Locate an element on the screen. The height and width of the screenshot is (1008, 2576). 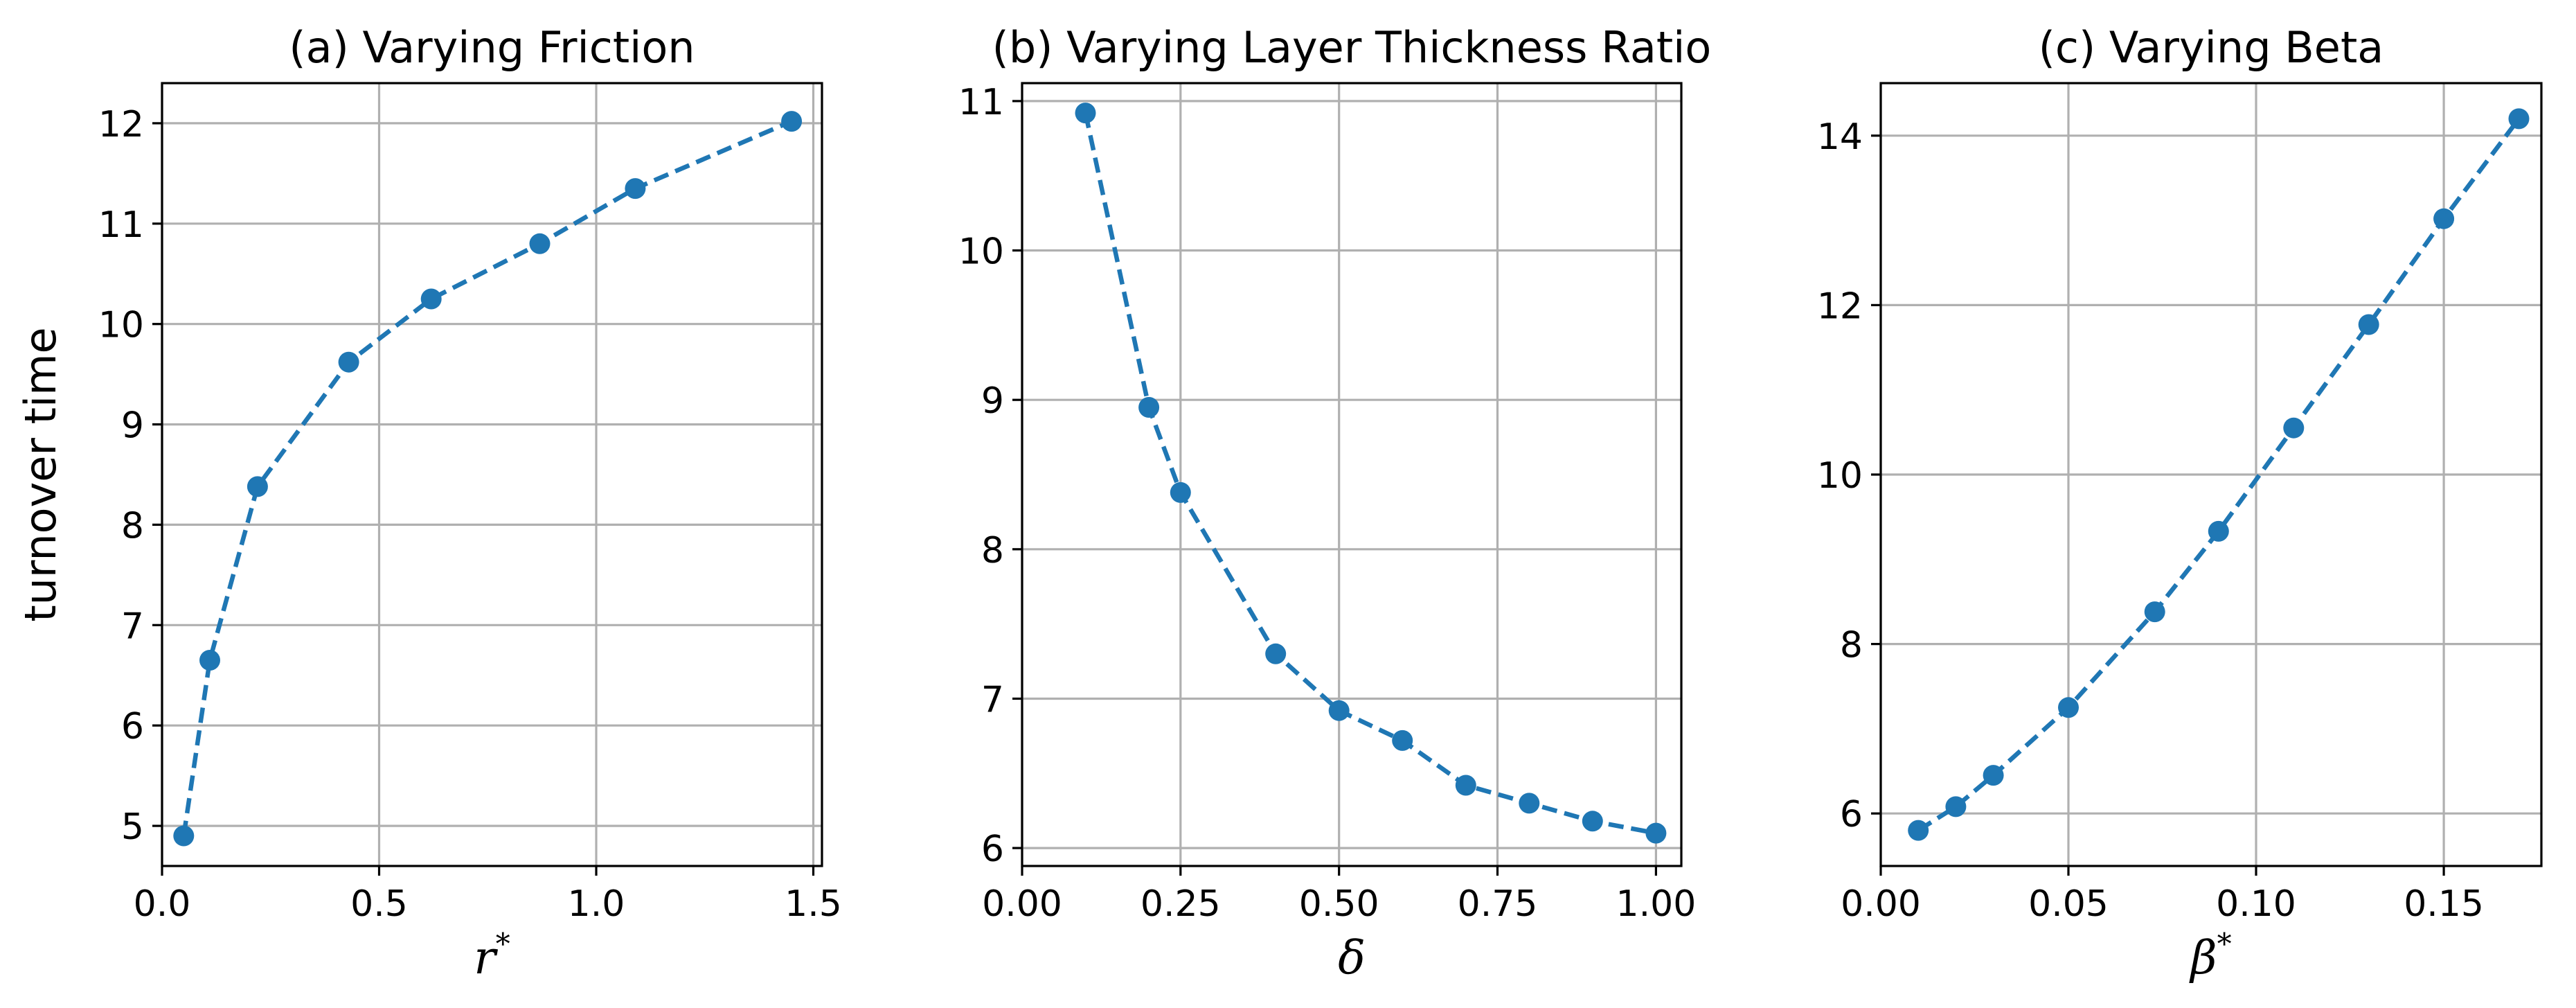
x-tick-label: 1.5 is located at coordinates (814, 904).